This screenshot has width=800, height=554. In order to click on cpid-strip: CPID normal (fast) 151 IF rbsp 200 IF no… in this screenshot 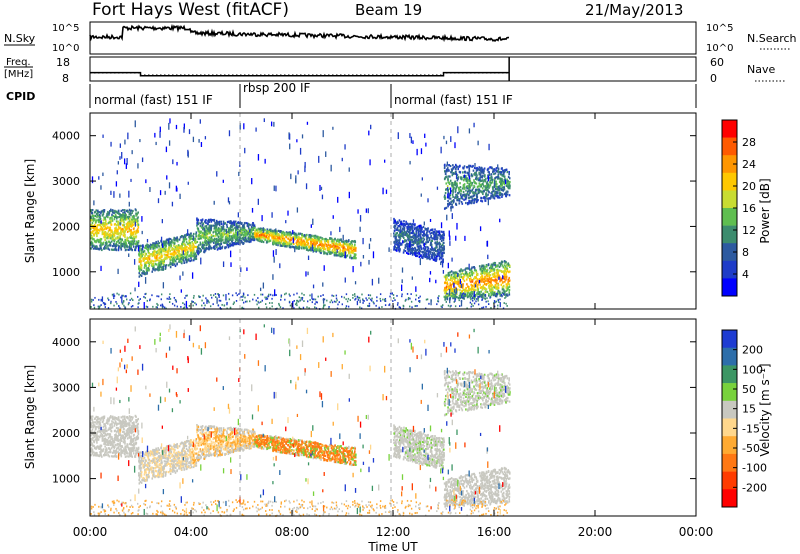, I will do `click(351, 94)`.